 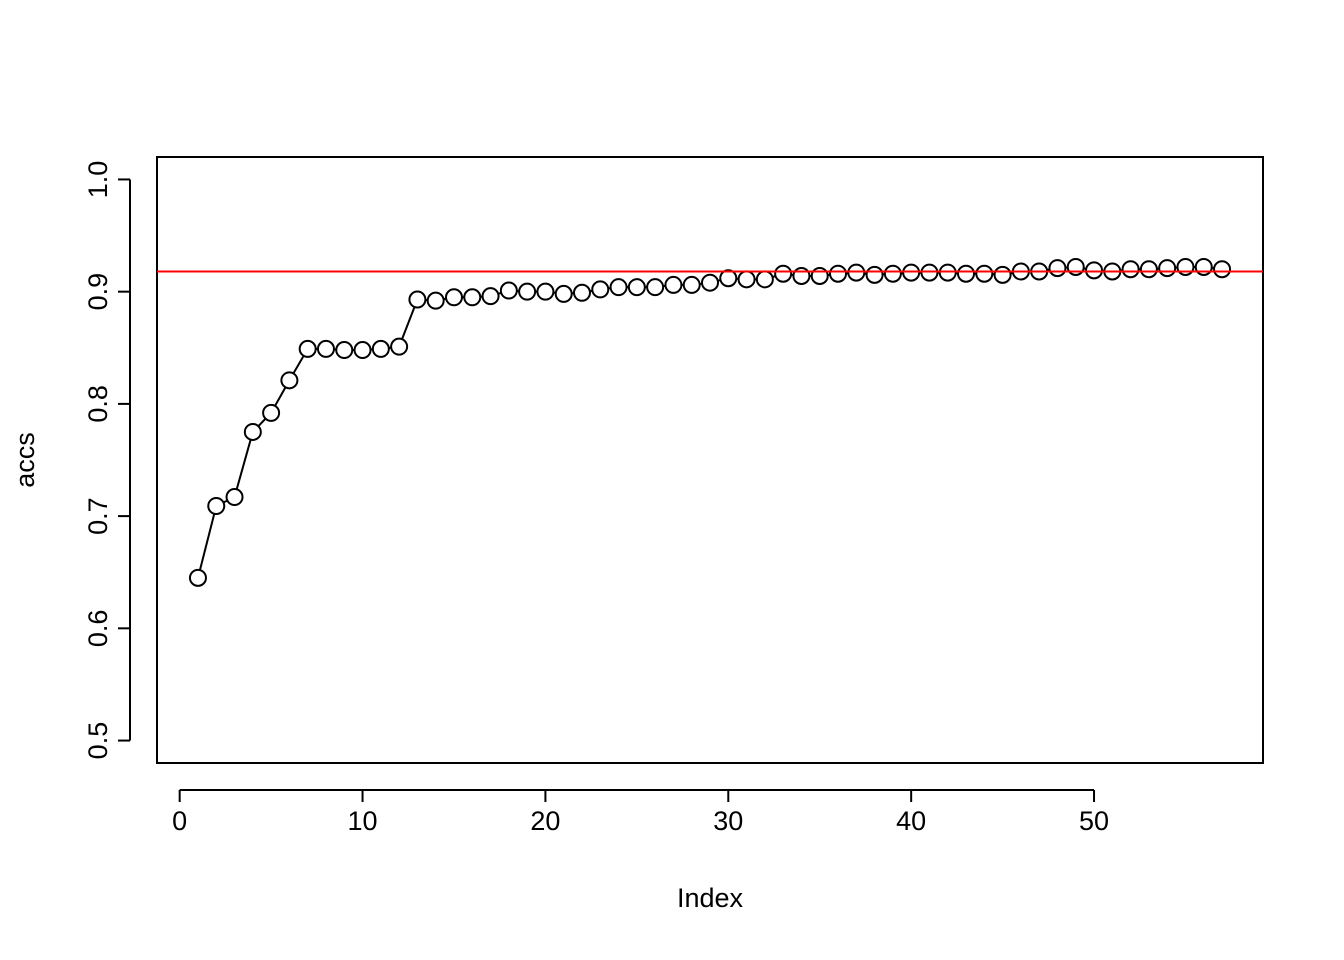 What do you see at coordinates (728, 821) in the screenshot?
I see `x-tick-label: 30` at bounding box center [728, 821].